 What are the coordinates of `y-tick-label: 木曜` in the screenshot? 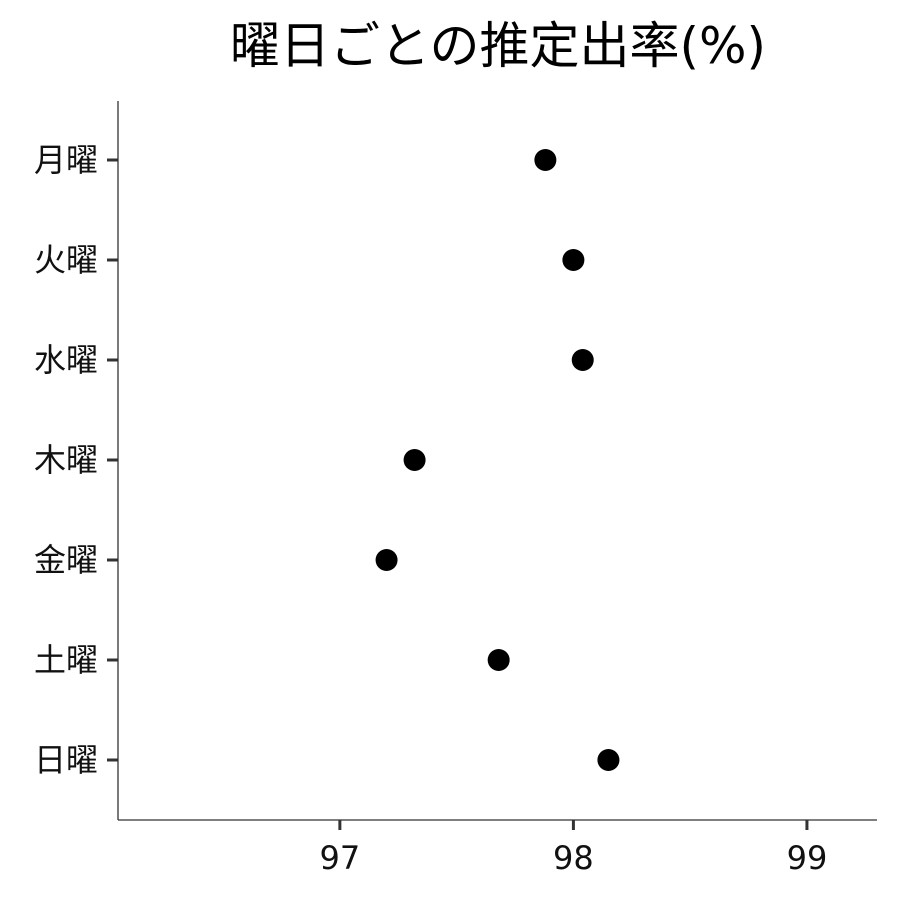 It's located at (66, 460).